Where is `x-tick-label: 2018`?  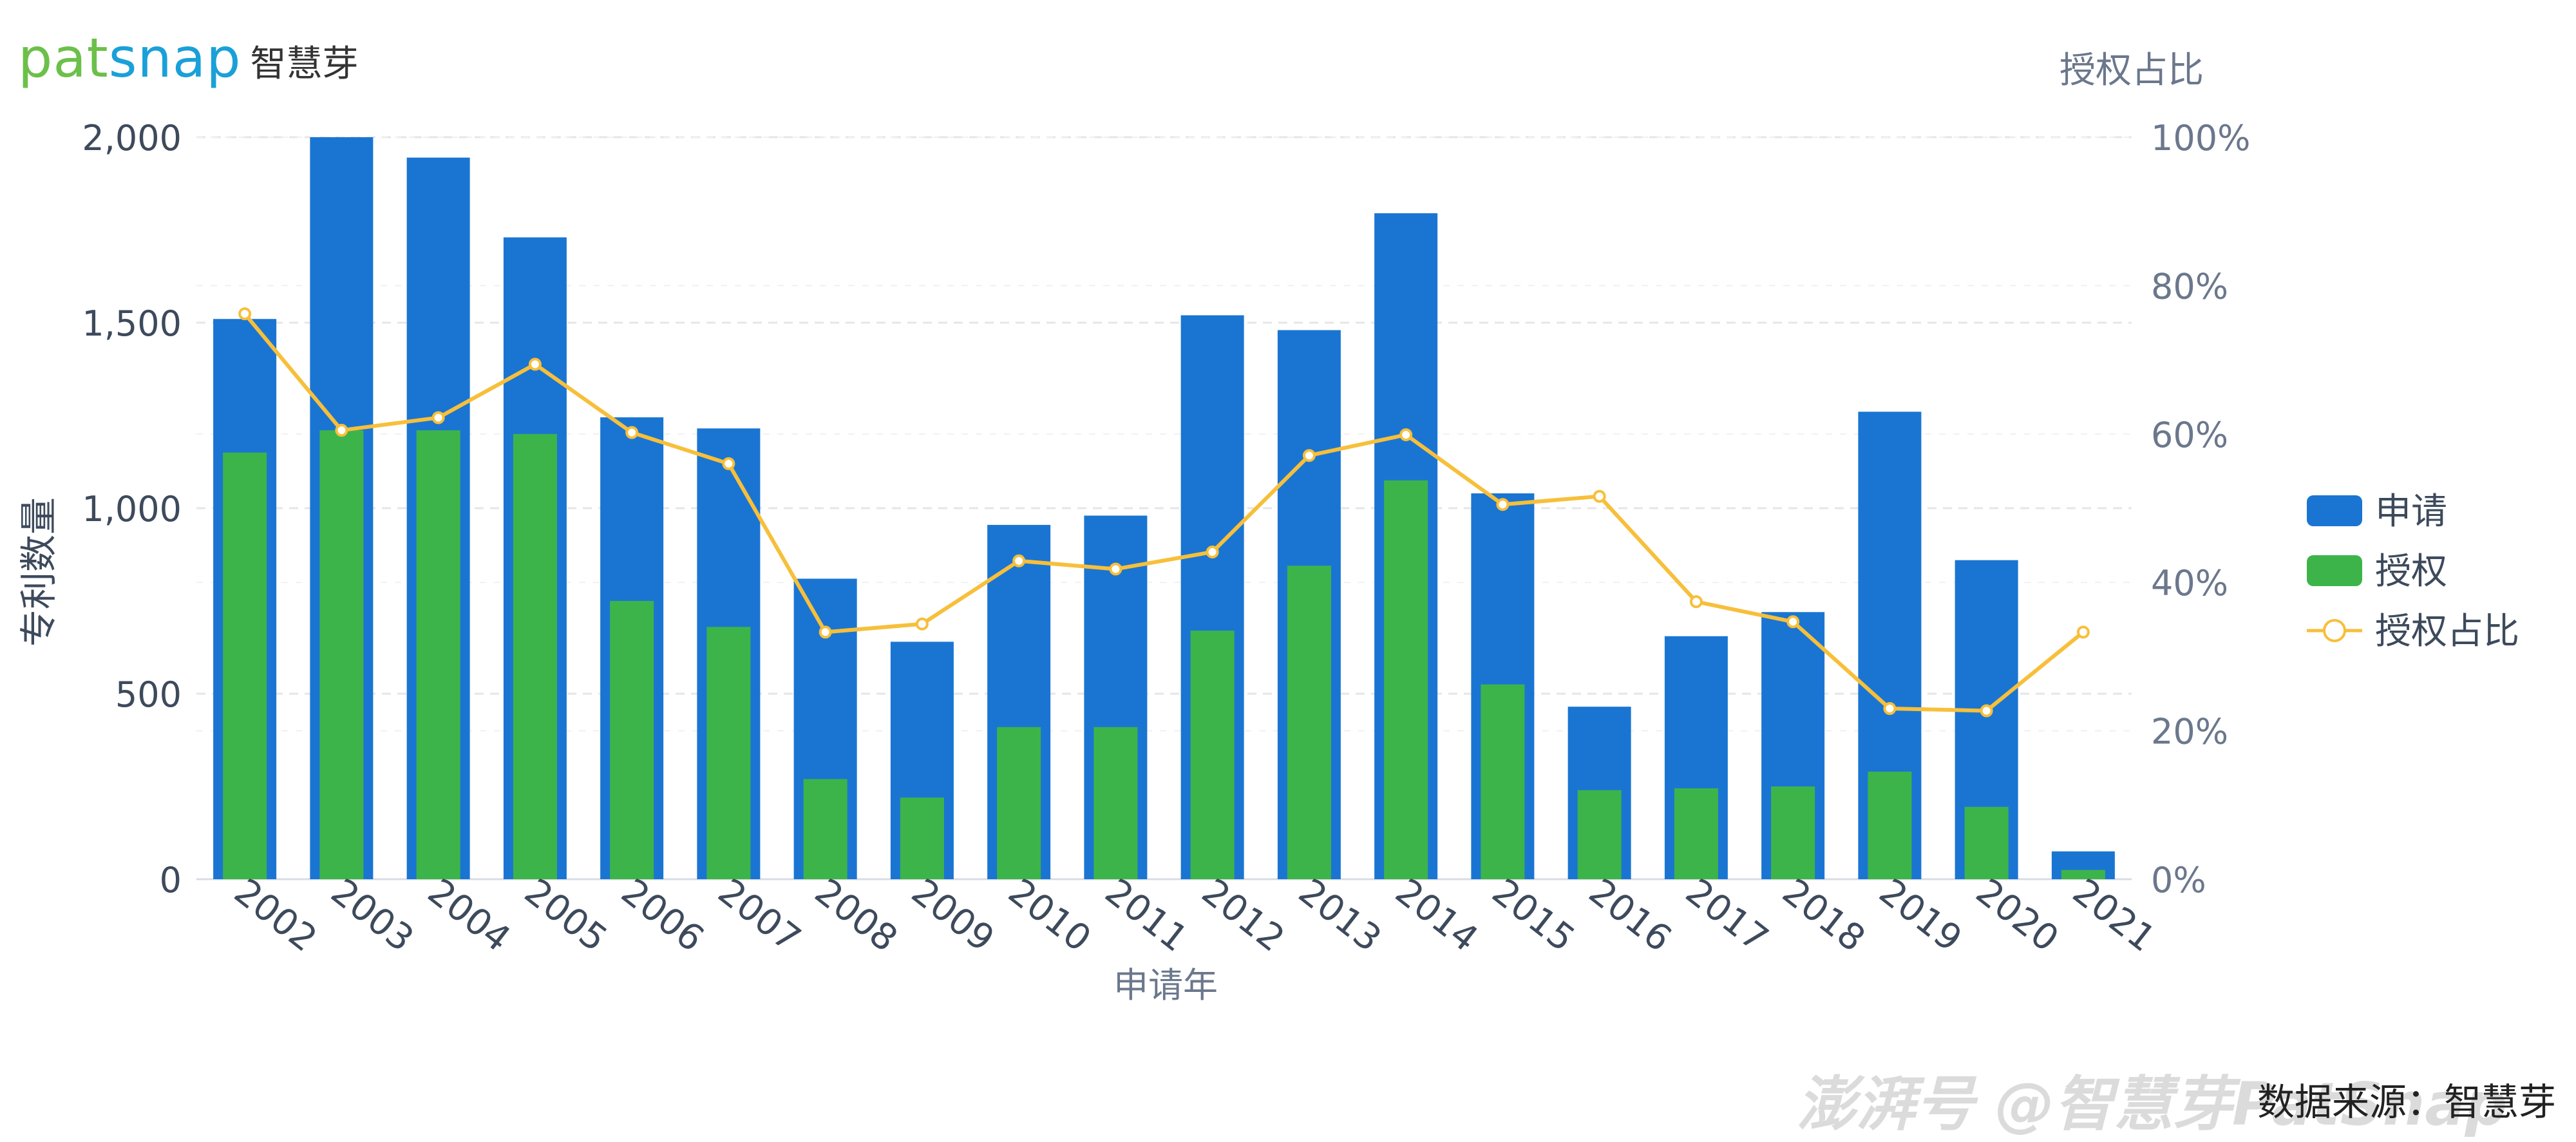
x-tick-label: 2018 is located at coordinates (1824, 915).